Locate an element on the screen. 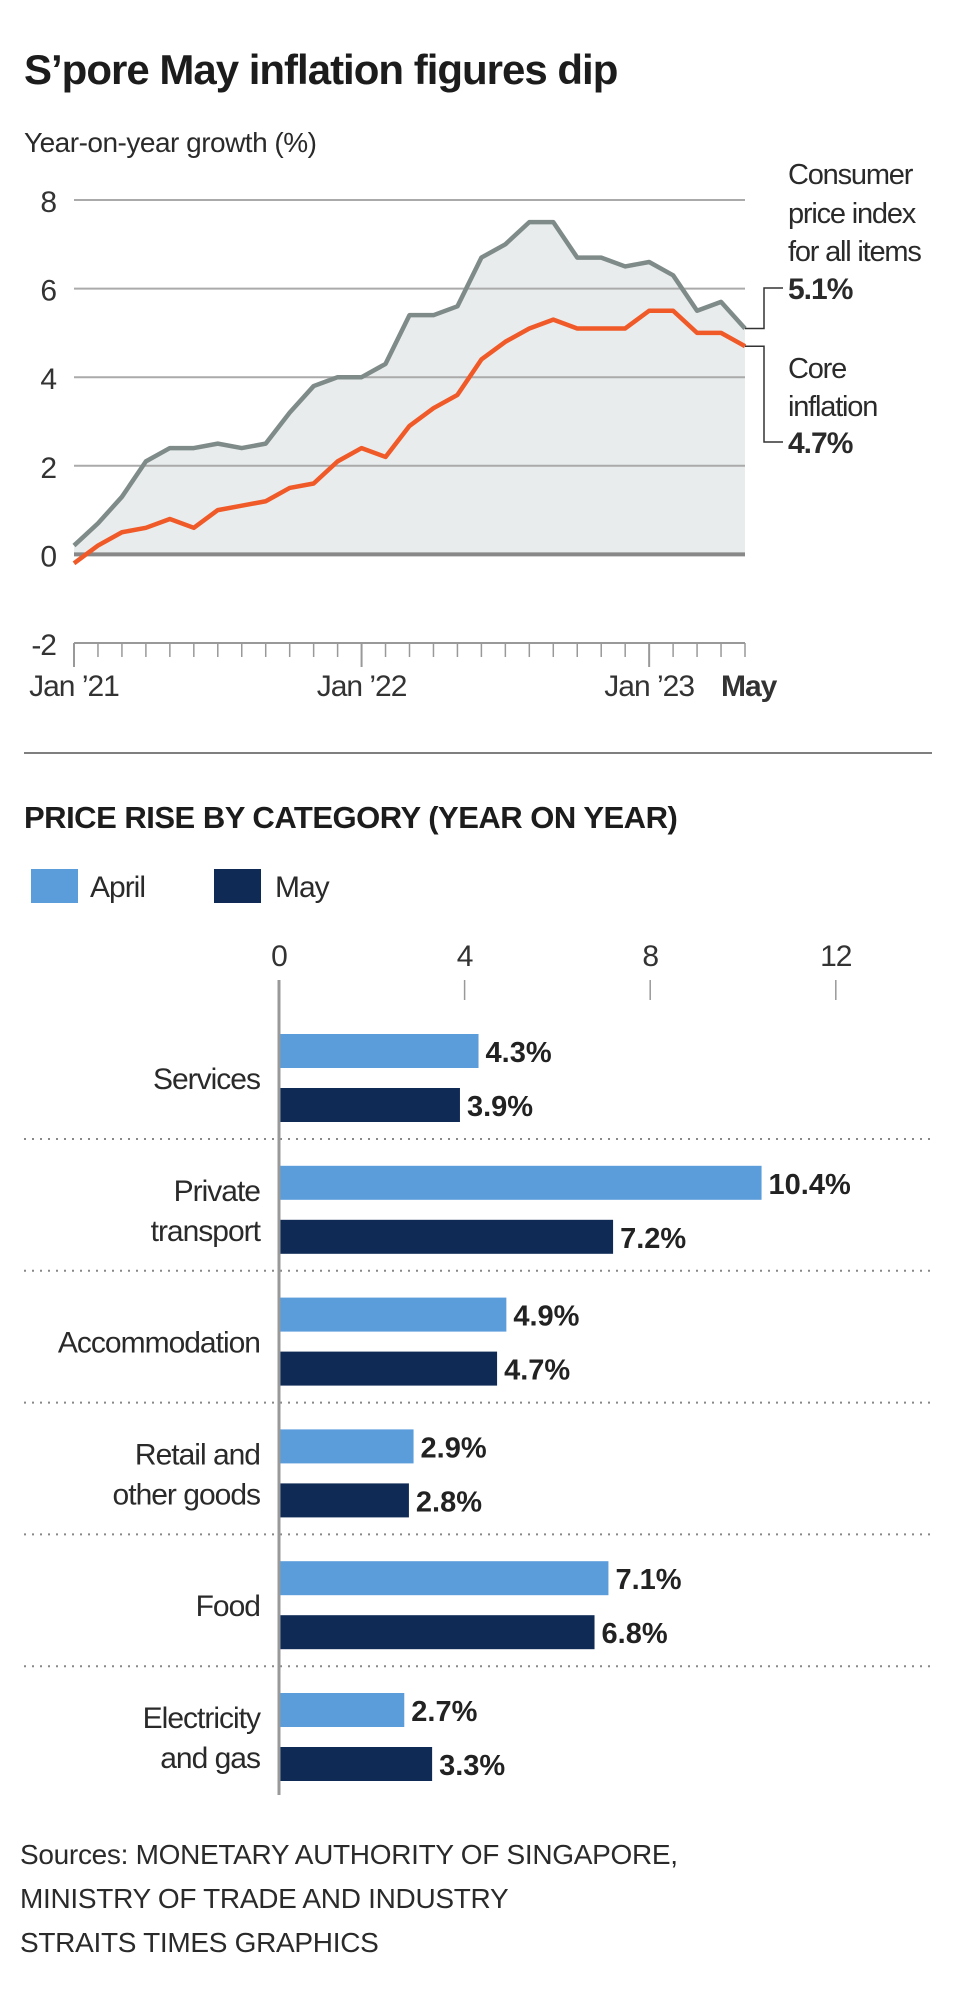 This screenshot has height=1990, width=956. legend-label-april: April is located at coordinates (117, 887).